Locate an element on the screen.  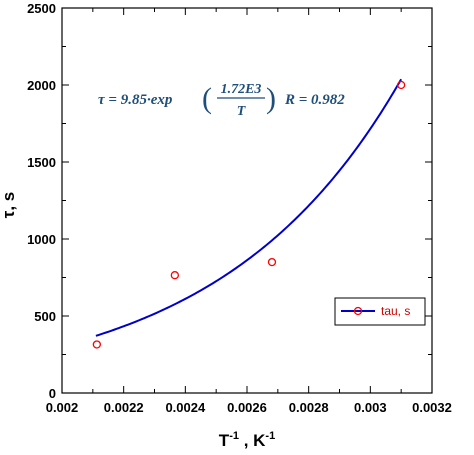
equation-prefix: τ = 9.85·exp is located at coordinates (135, 100).